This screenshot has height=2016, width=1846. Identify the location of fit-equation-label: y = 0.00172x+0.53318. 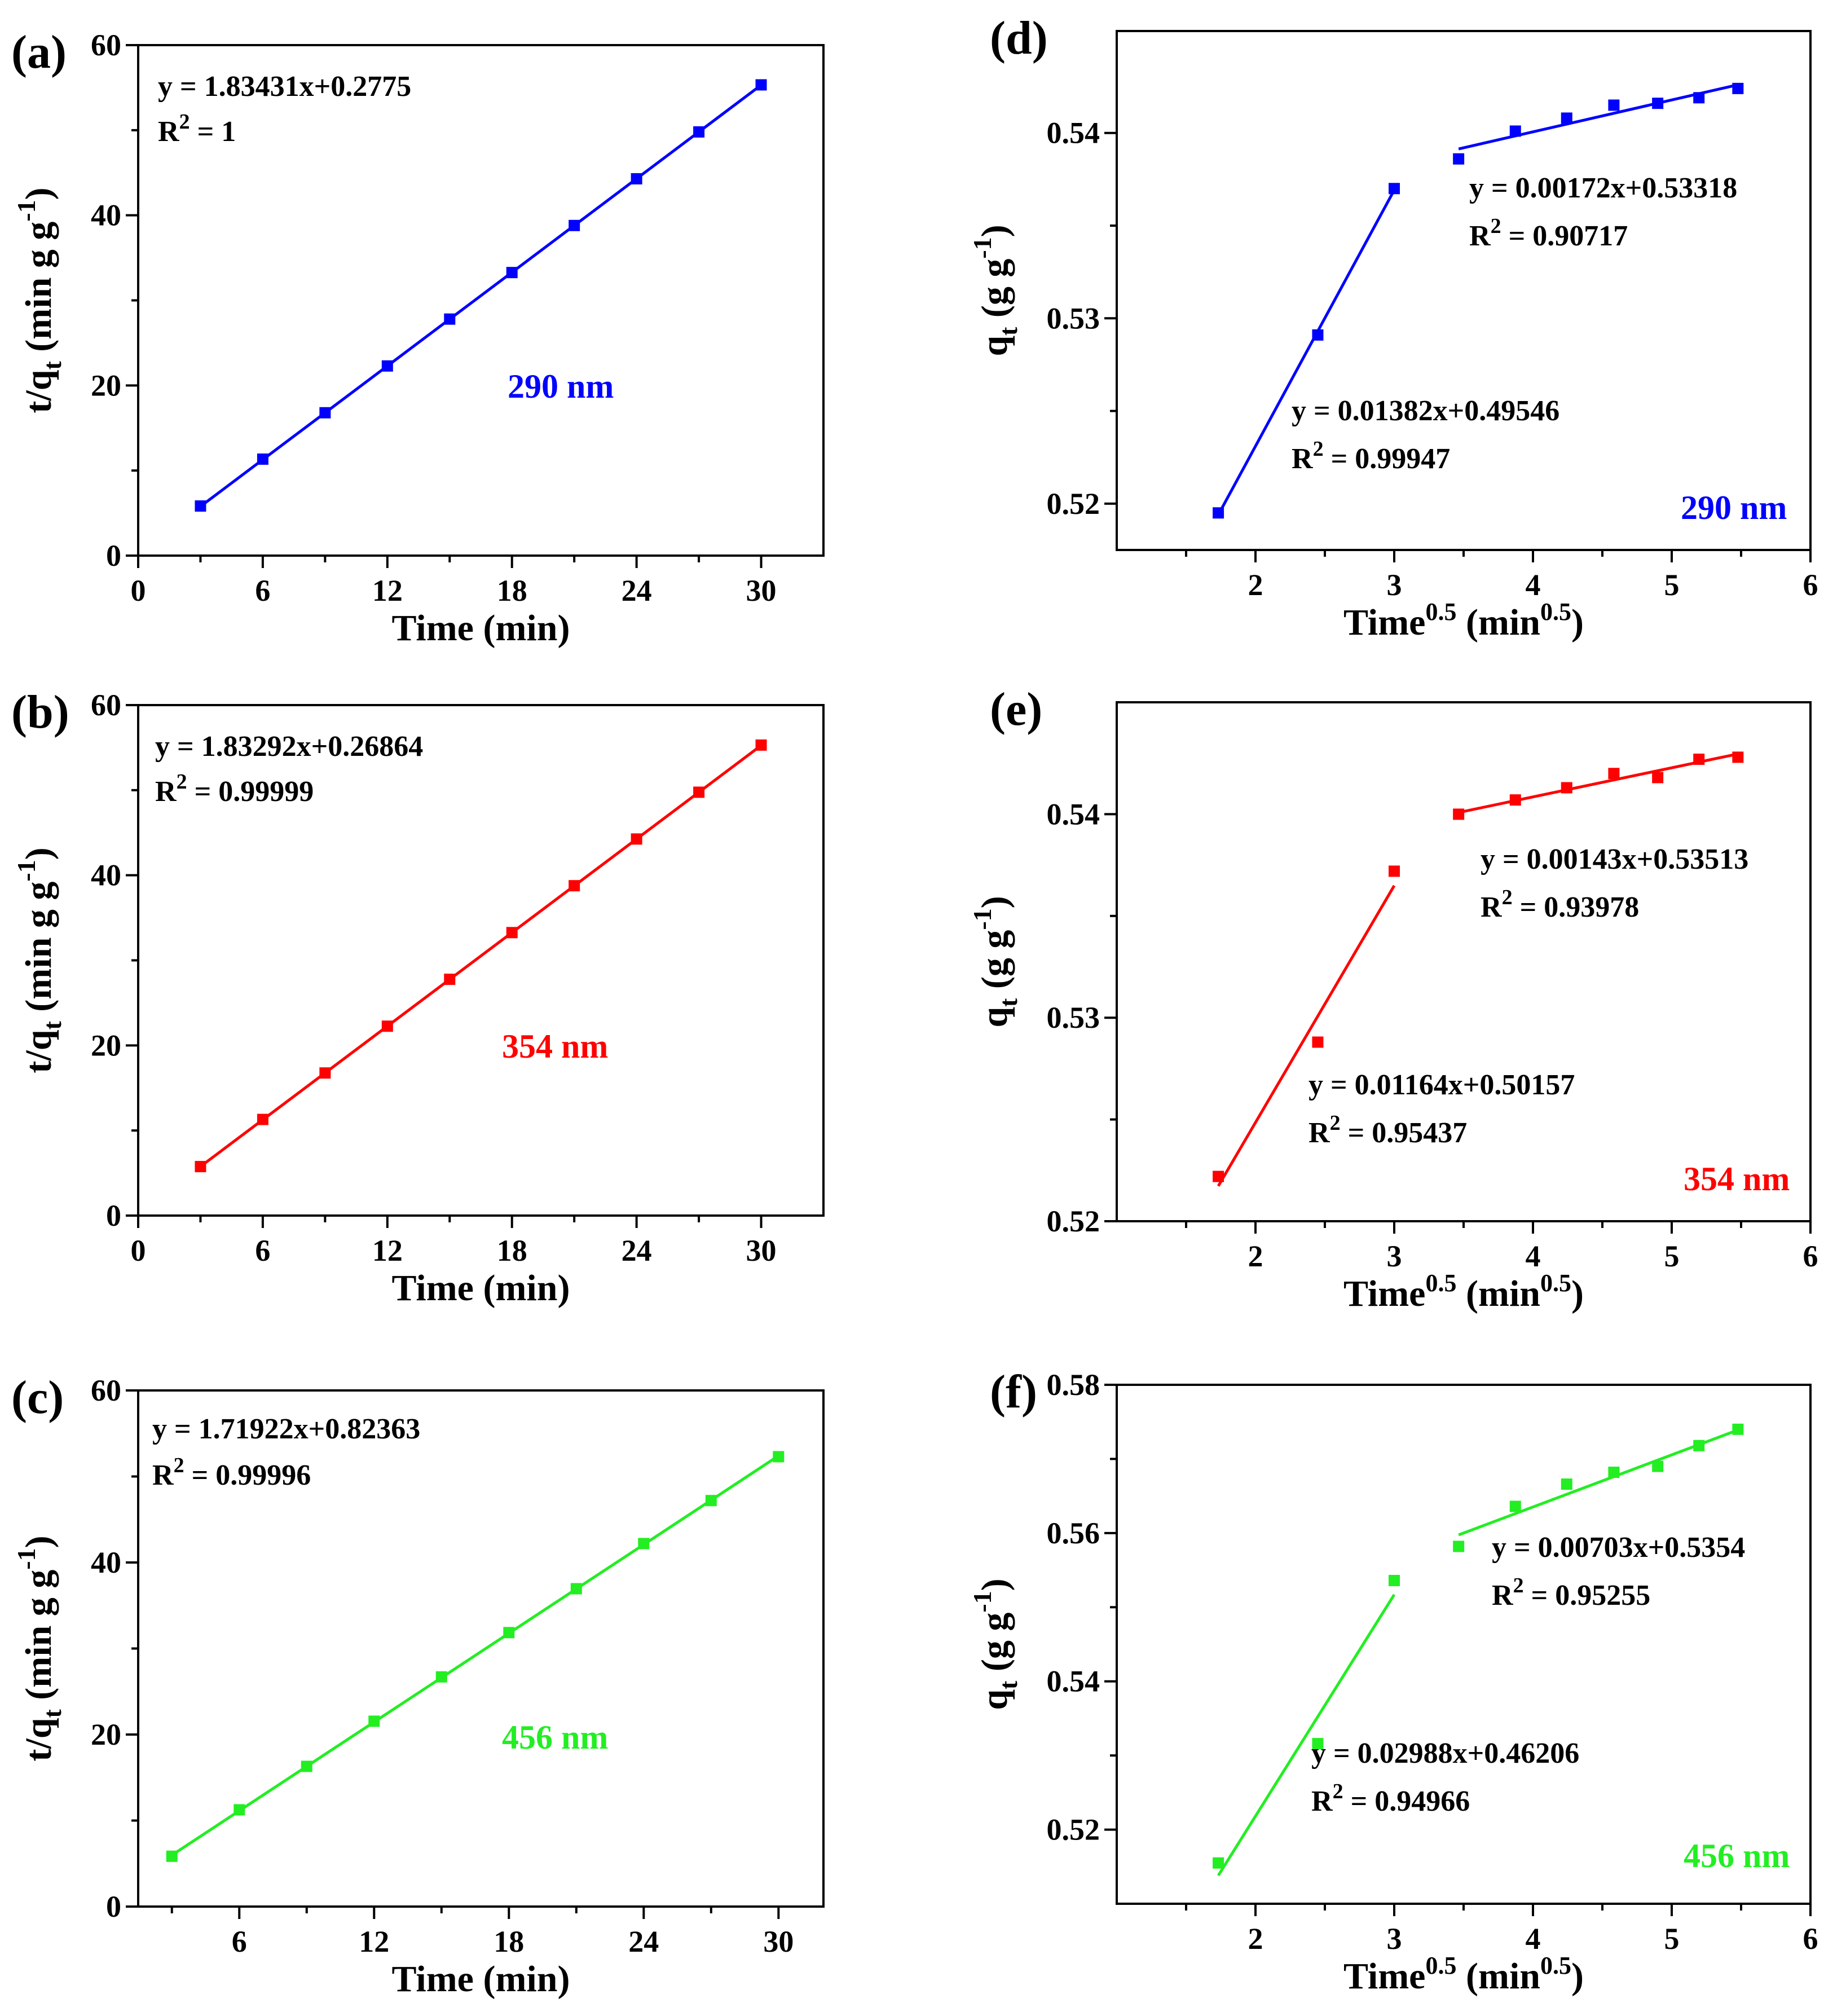
(1603, 188).